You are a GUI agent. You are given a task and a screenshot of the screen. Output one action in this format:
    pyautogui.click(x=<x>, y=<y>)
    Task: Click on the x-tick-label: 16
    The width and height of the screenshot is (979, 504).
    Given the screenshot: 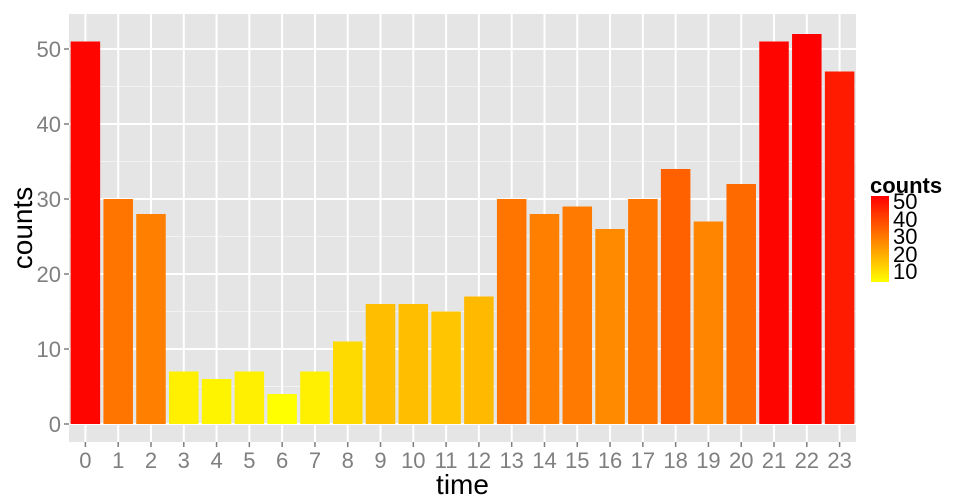 What is the action you would take?
    pyautogui.click(x=610, y=460)
    